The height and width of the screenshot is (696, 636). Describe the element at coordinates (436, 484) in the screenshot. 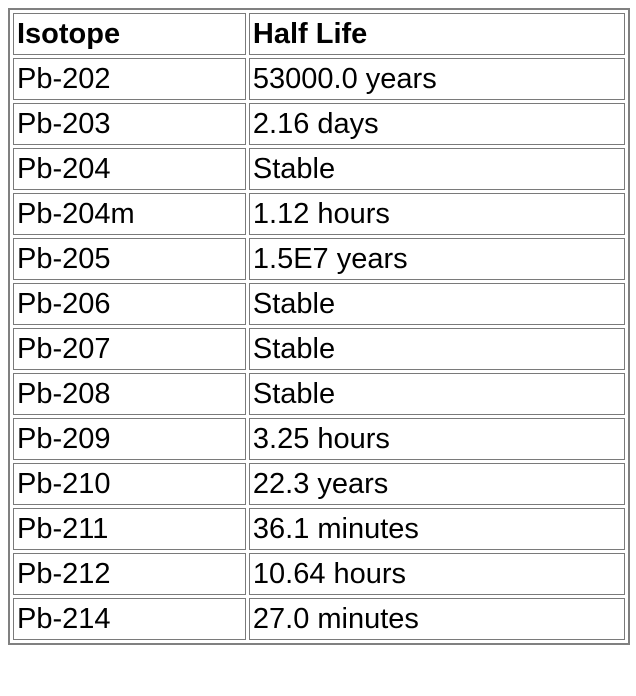

I see `half-life-cell: 22.3 years` at that location.